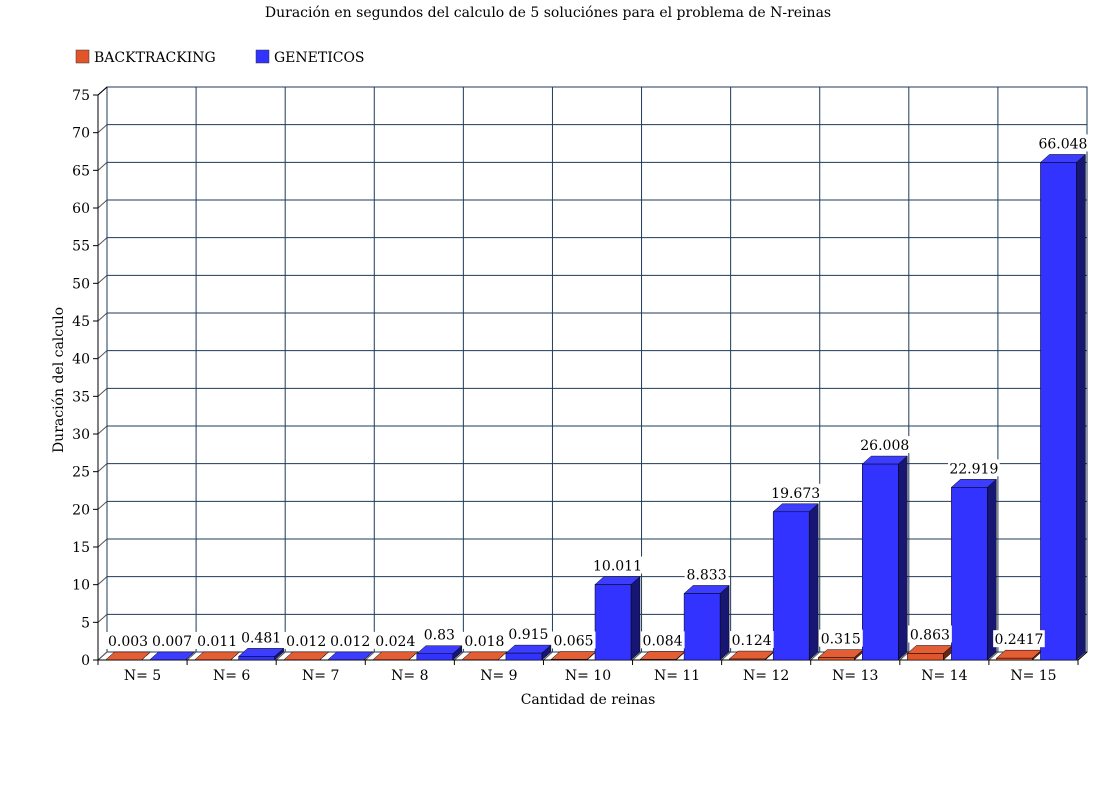 Image resolution: width=1095 pixels, height=805 pixels. What do you see at coordinates (81, 96) in the screenshot?
I see `y-tick-label: 75` at bounding box center [81, 96].